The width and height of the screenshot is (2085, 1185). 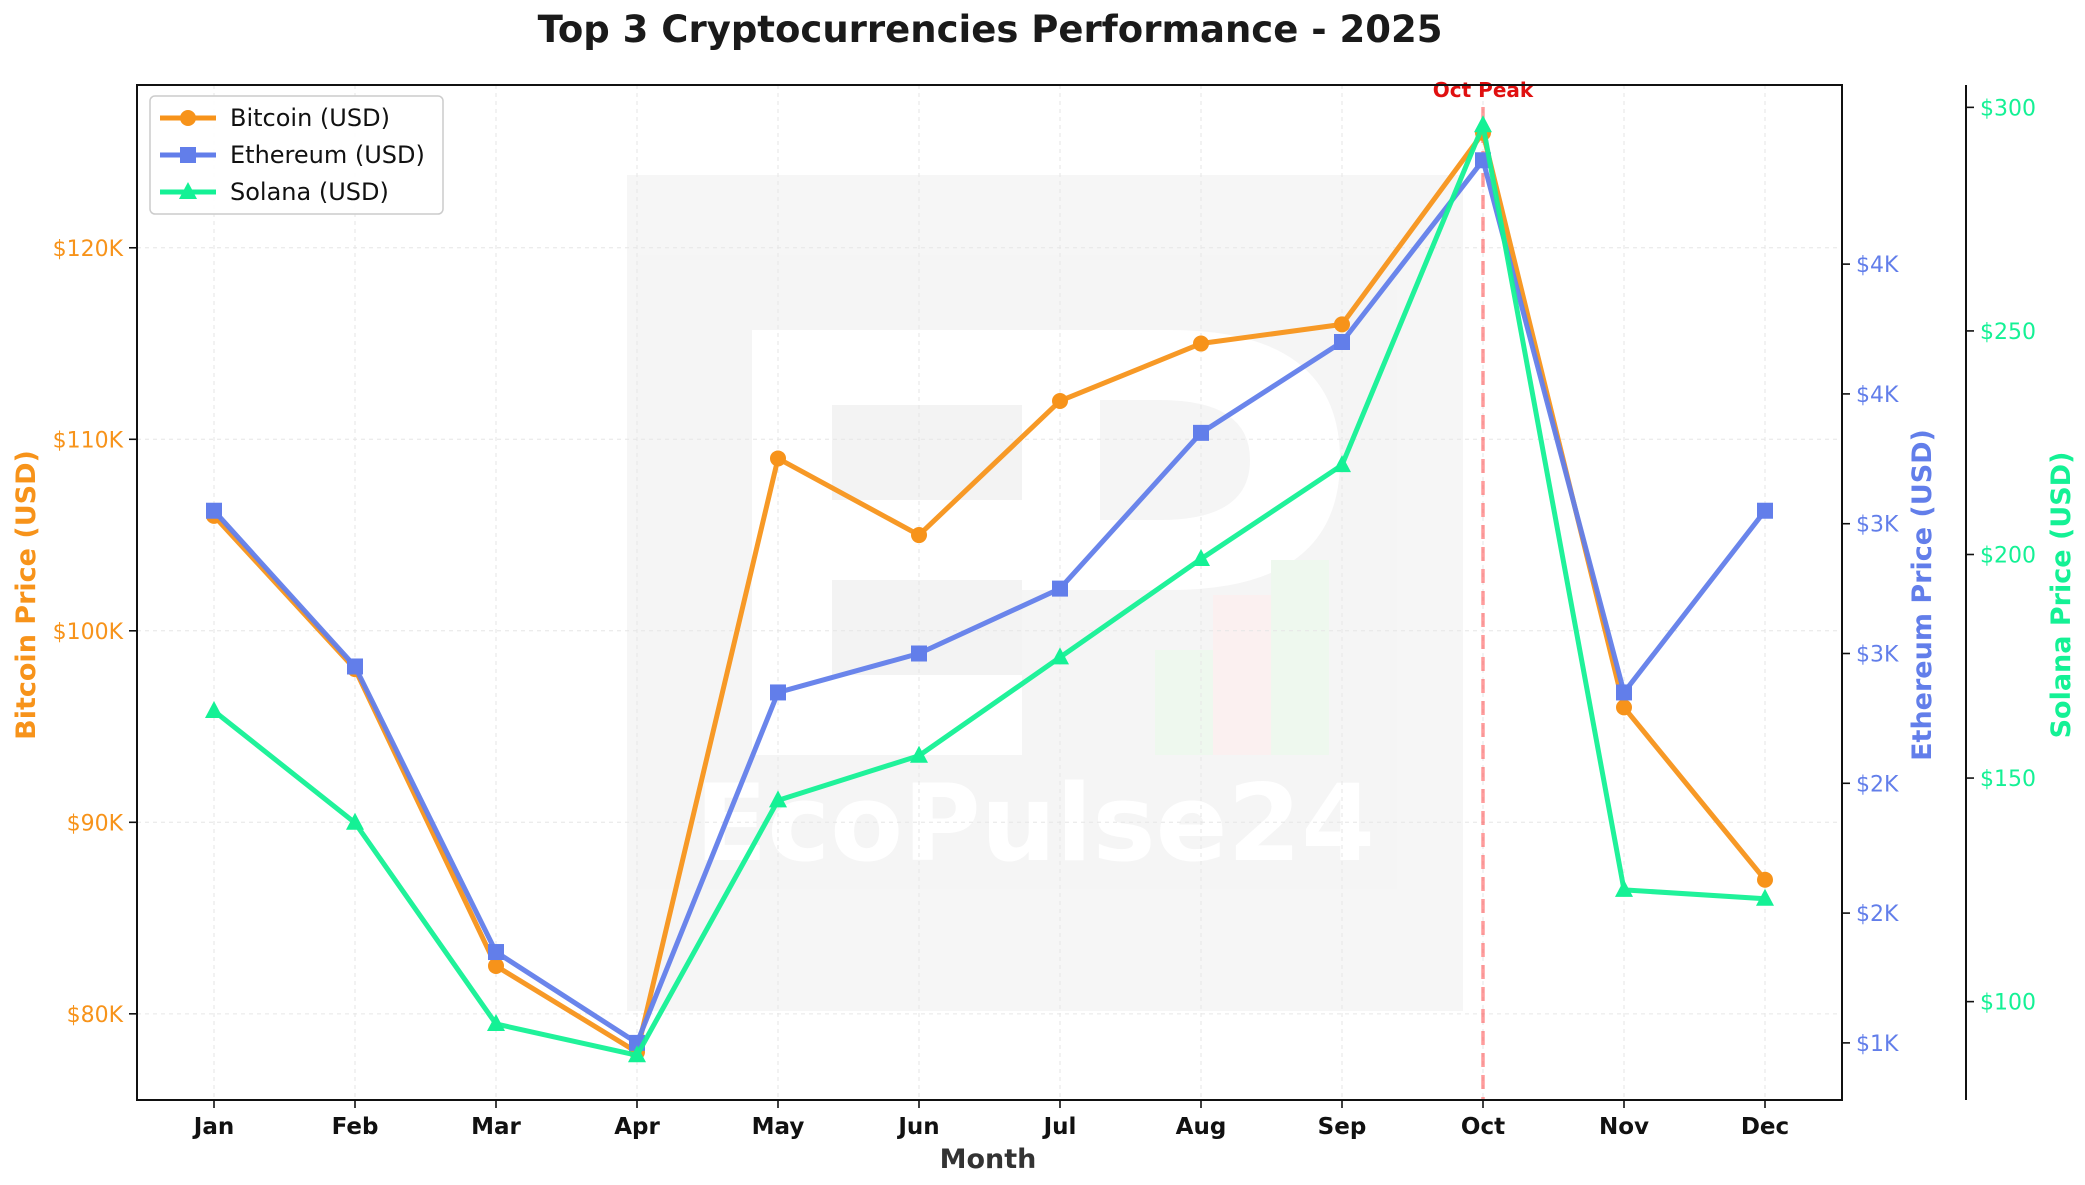 I want to click on legend-item: Bitcoin (USD), so click(x=275, y=118).